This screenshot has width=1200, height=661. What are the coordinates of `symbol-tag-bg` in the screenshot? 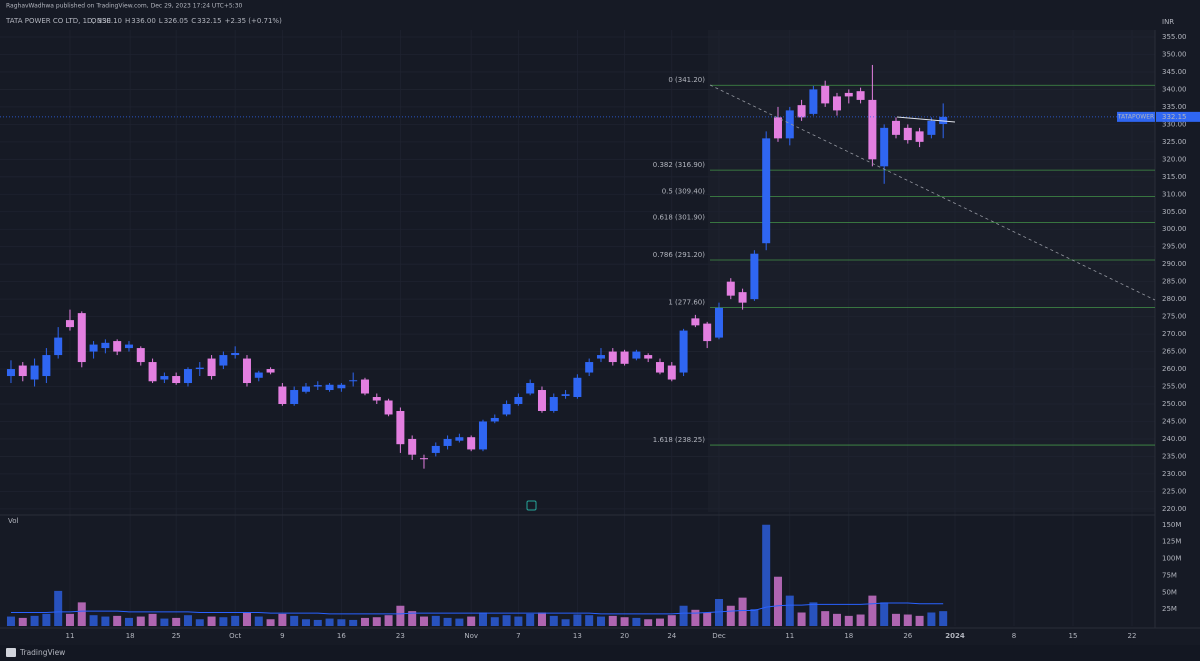 It's located at (1136, 116).